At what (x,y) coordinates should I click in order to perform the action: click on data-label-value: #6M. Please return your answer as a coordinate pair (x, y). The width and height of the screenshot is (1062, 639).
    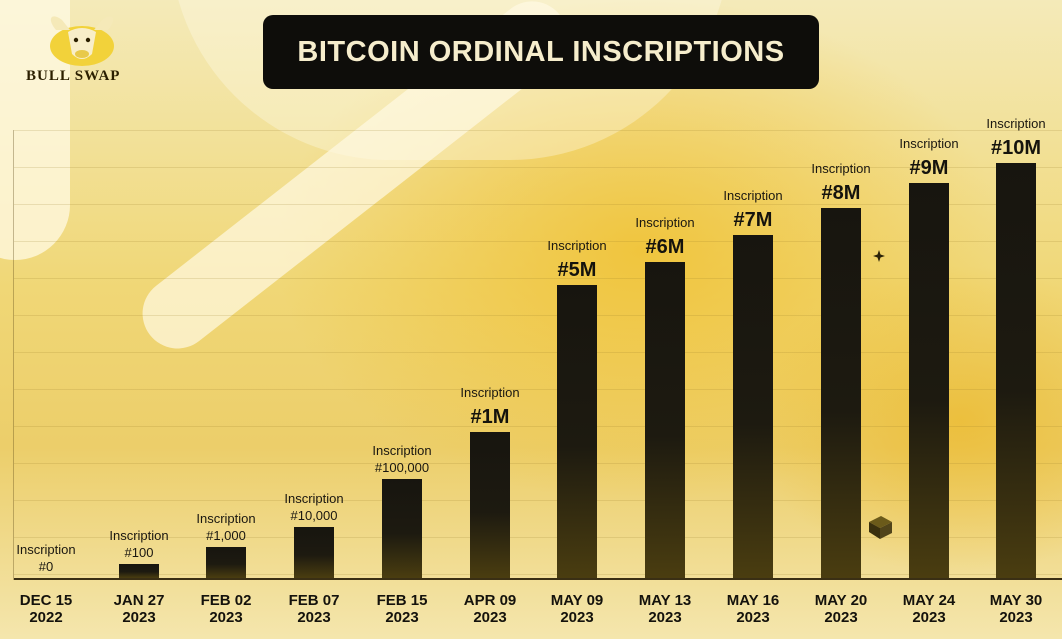
    Looking at the image, I should click on (665, 247).